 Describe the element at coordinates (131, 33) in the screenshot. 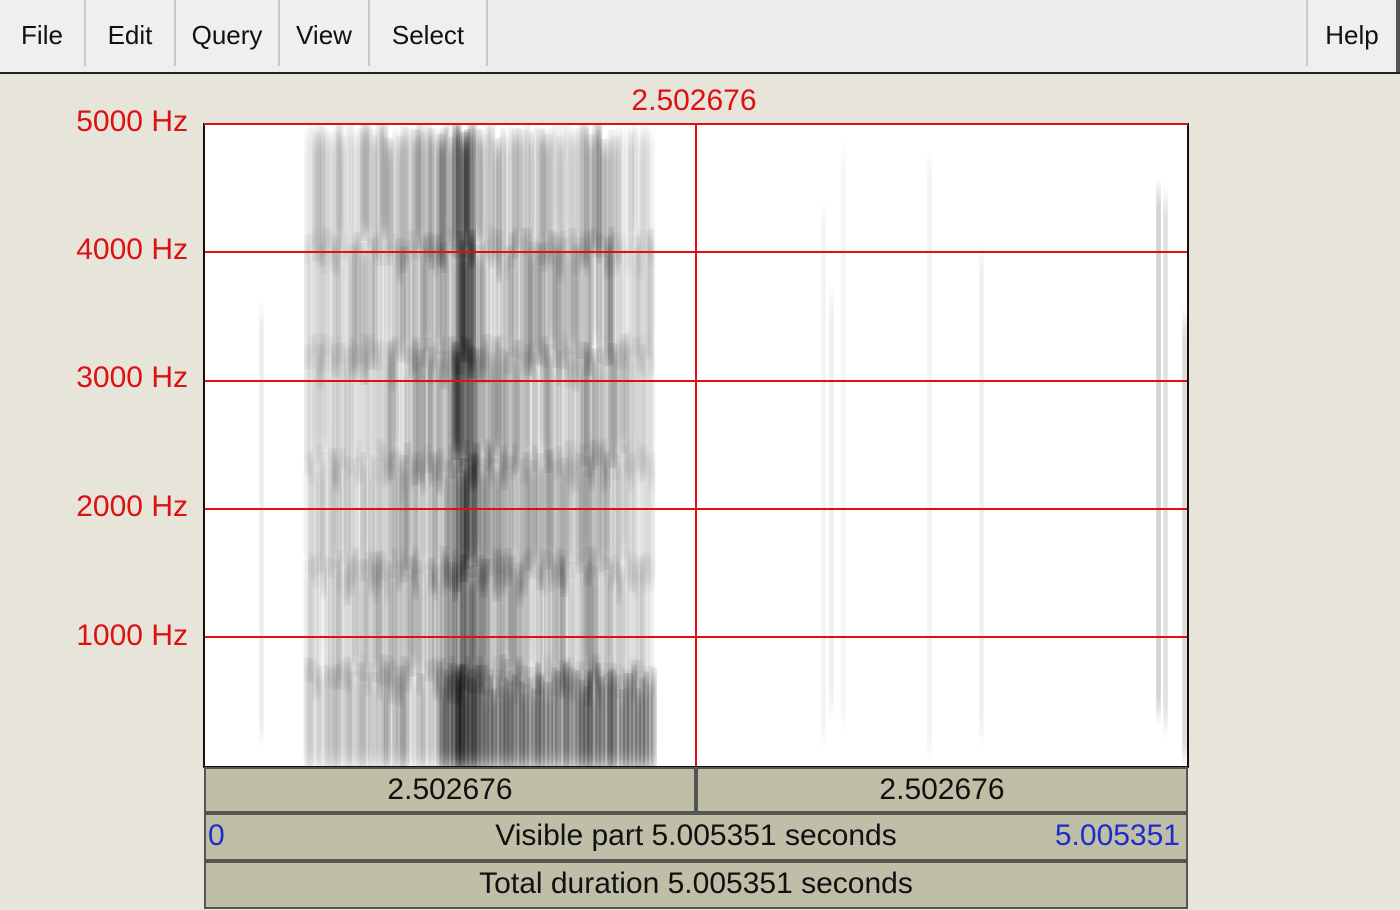

I see `menu-edit: Edit` at that location.